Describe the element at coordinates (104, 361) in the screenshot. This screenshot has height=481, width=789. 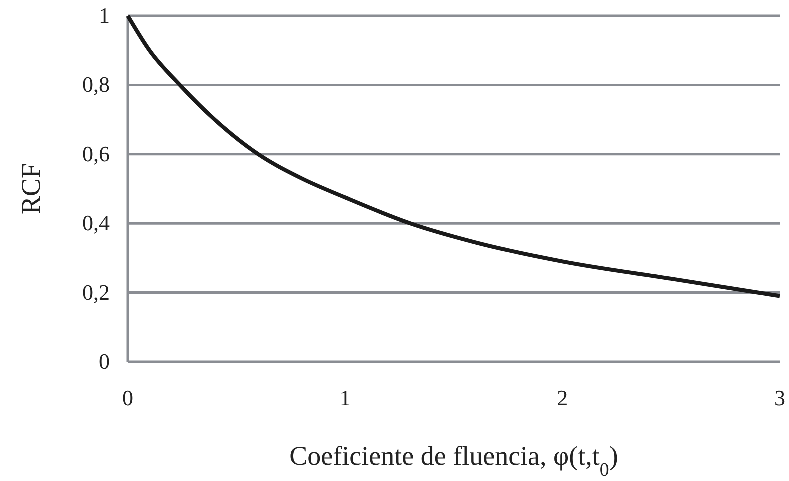
I see `y-tick-label: 0` at that location.